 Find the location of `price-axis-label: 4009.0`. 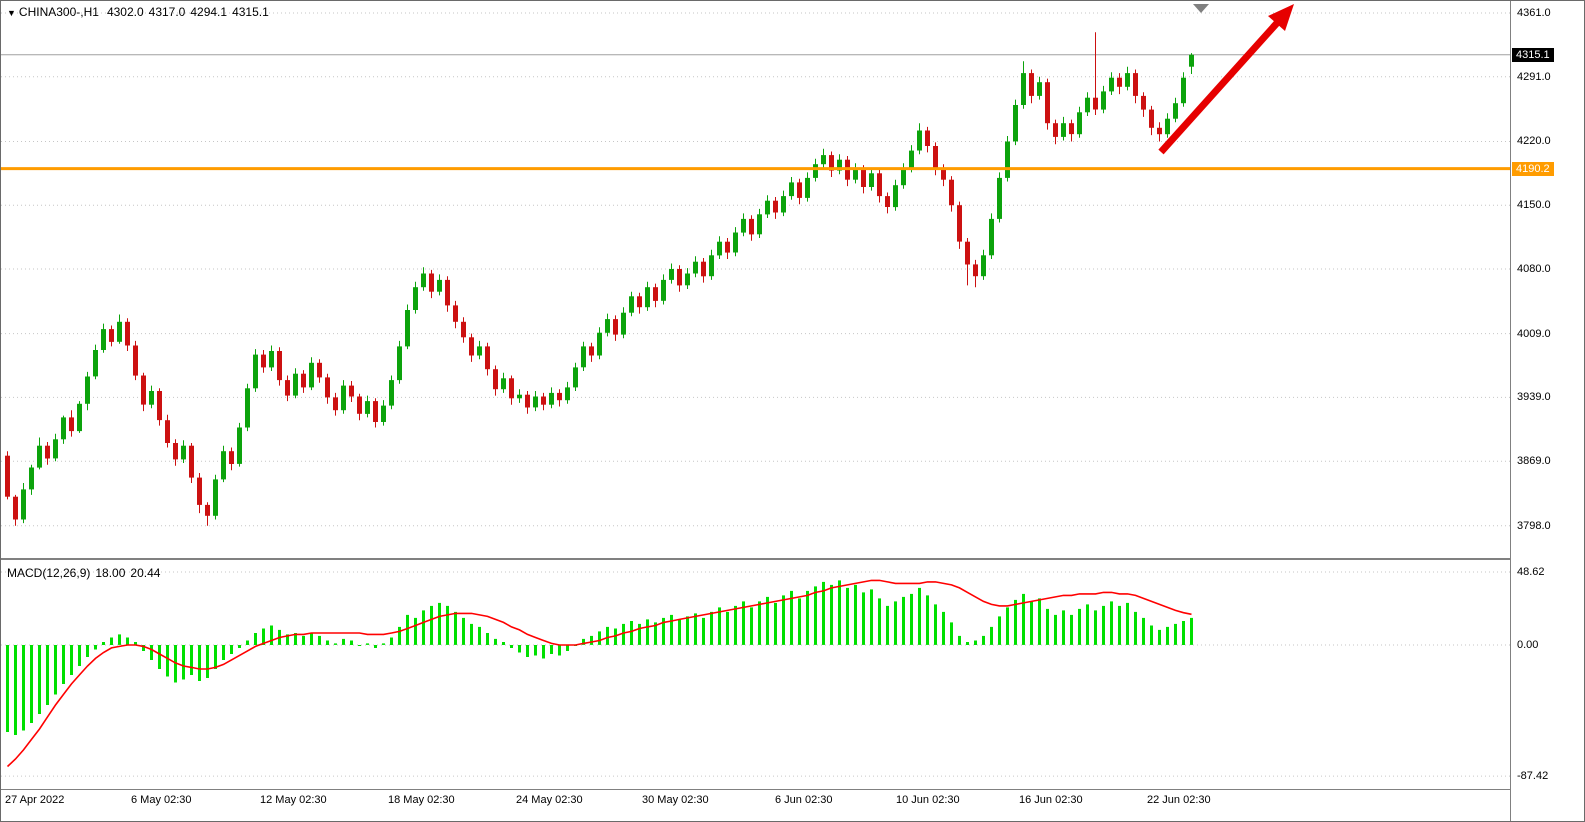

price-axis-label: 4009.0 is located at coordinates (1534, 334).